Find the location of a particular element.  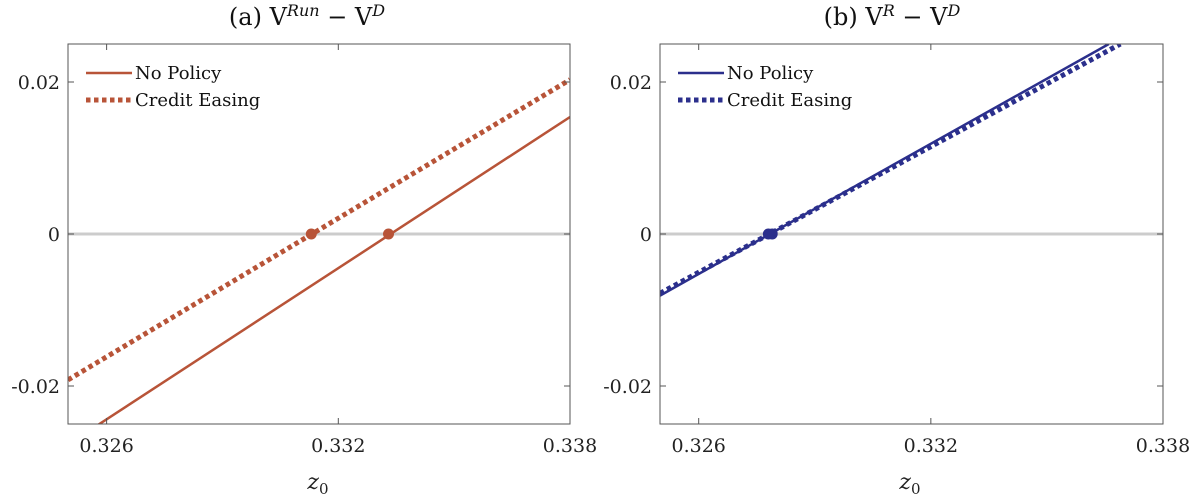

panel-a-legend-label: No Policy is located at coordinates (178, 73).